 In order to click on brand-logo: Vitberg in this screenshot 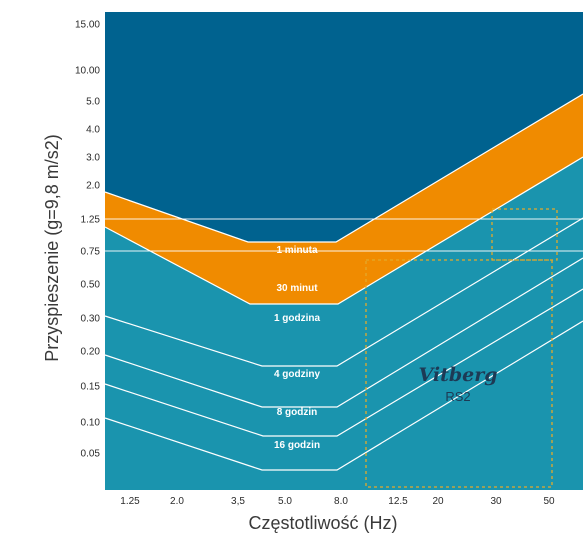, I will do `click(457, 375)`.